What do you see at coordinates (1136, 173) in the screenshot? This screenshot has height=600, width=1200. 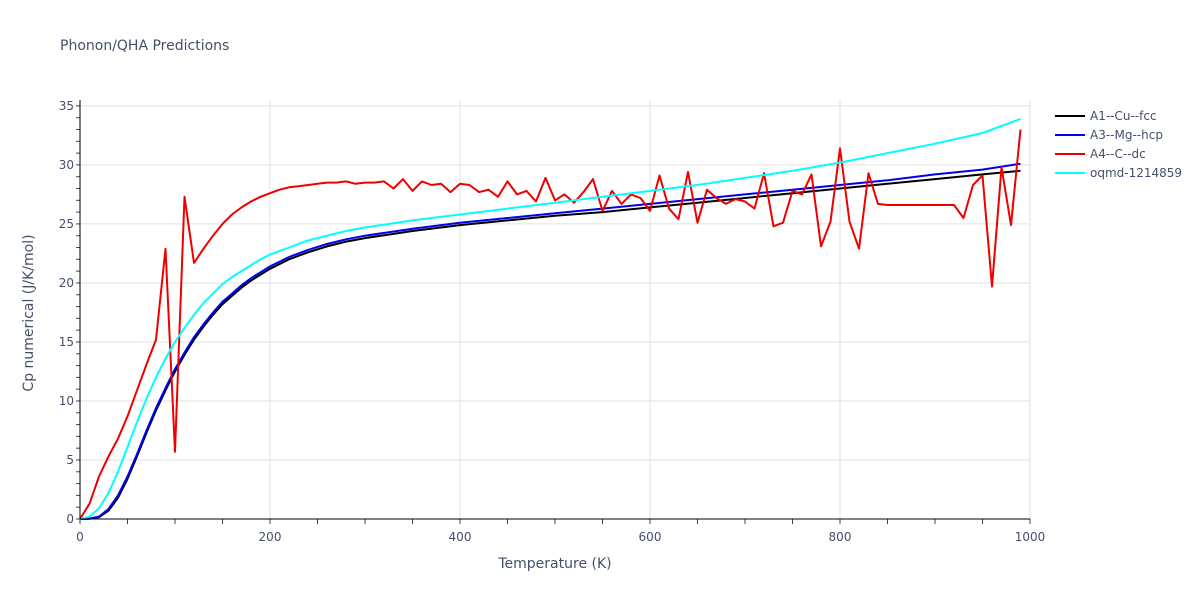 I see `legend-label: oqmd-1214859` at bounding box center [1136, 173].